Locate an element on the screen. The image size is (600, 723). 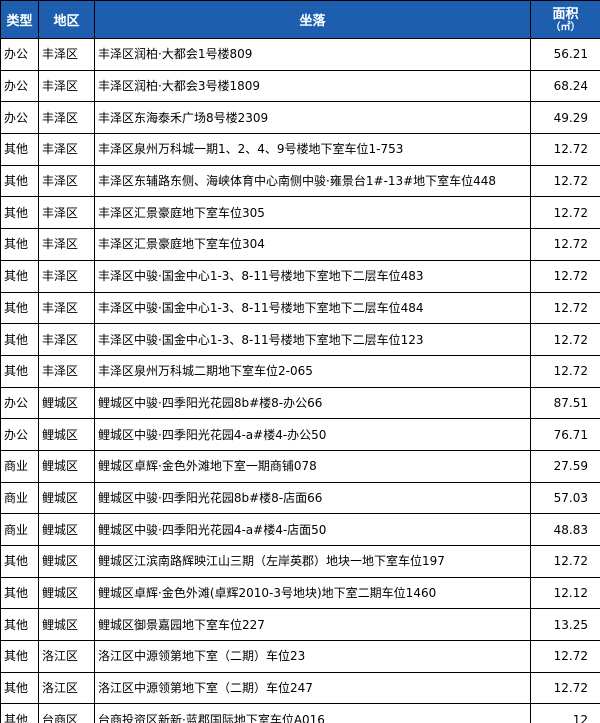
address-cell: 鲤城区御景嘉园地下室车位227 is located at coordinates (312, 625).